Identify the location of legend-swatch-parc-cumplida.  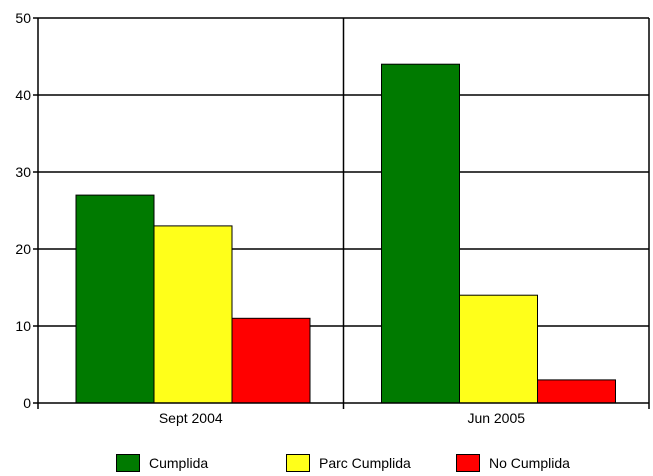
(298, 463).